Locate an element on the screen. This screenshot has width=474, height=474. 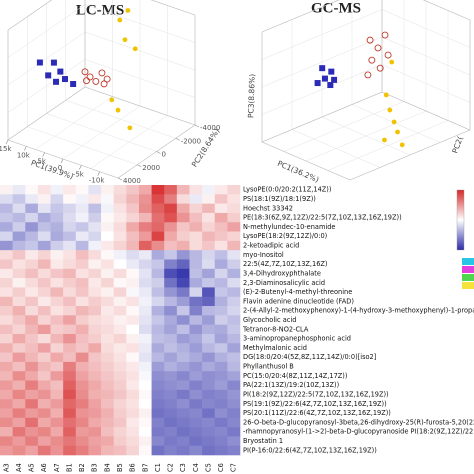
y-tick is located at coordinates (158, 152).